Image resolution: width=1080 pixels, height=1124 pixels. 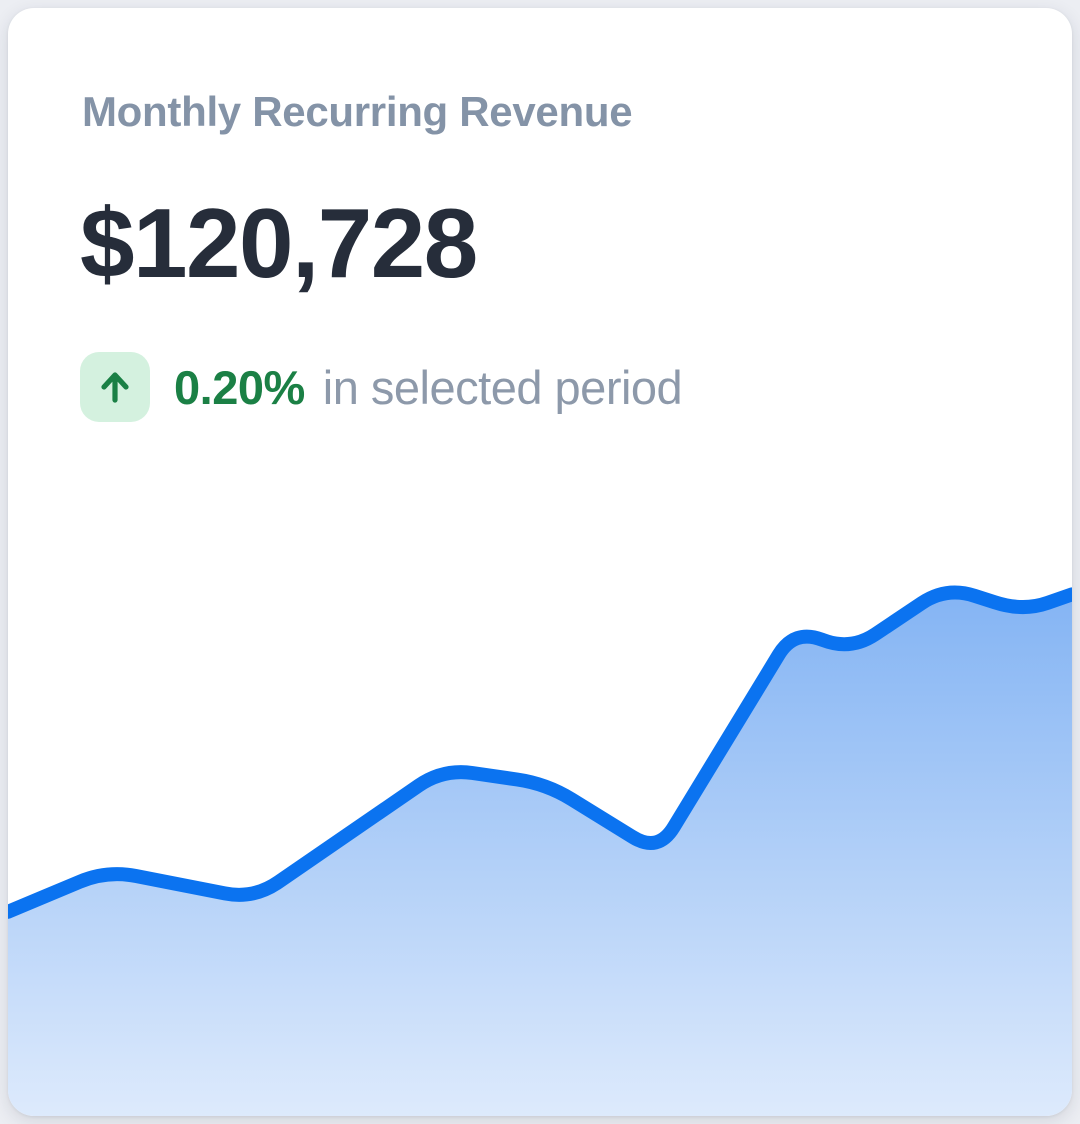 What do you see at coordinates (279, 243) in the screenshot?
I see `mrr-value: $120,728` at bounding box center [279, 243].